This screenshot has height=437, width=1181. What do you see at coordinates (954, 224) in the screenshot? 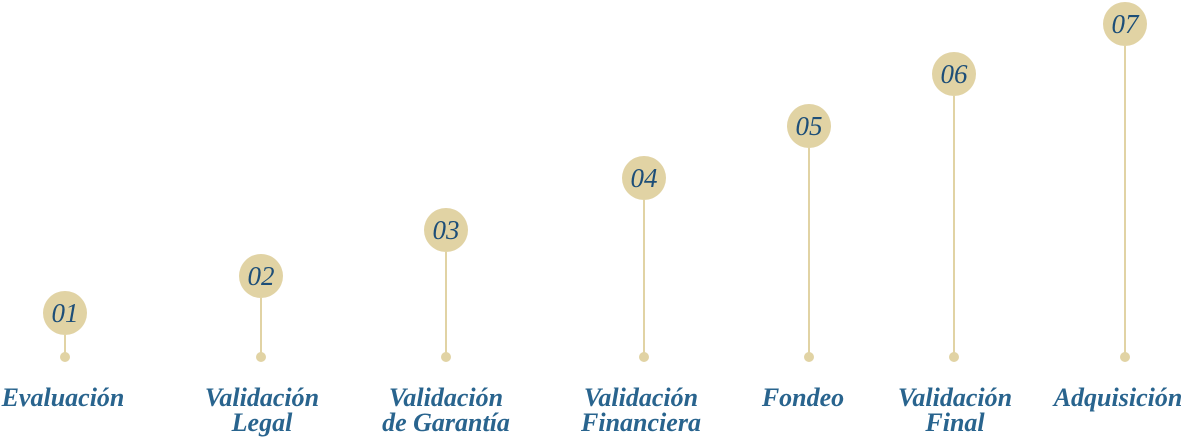
I see `step-6-stem` at bounding box center [954, 224].